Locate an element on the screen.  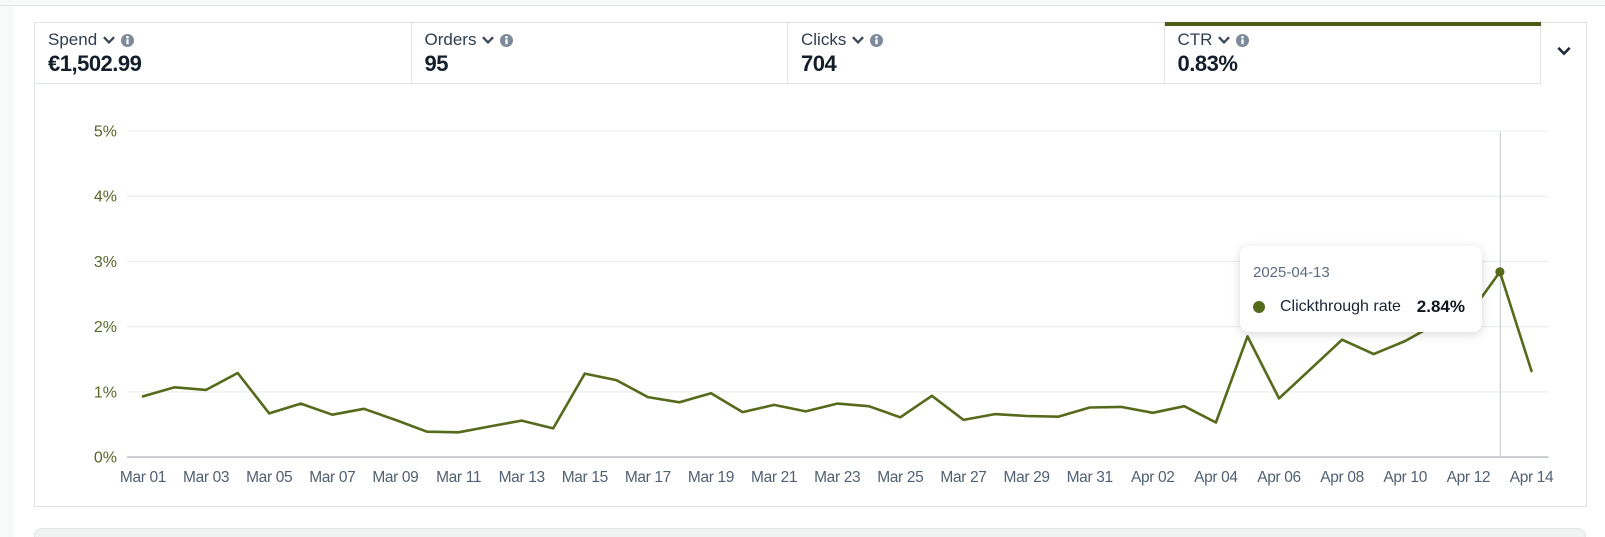
svg-text: Apr 10 is located at coordinates (1405, 477).